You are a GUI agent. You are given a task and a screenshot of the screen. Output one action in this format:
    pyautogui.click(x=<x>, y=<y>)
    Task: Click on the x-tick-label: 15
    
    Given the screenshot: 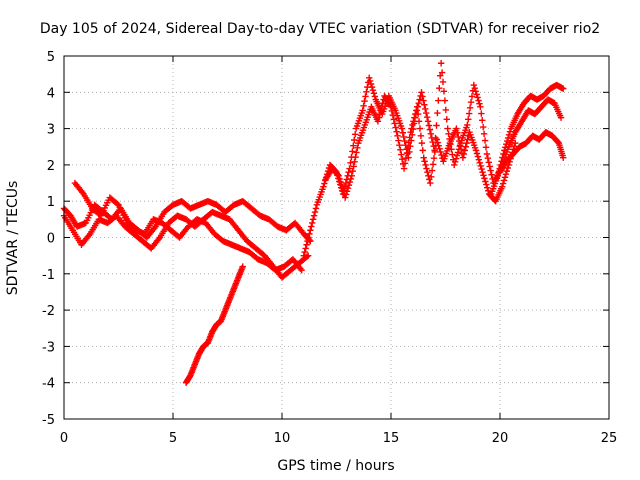 What is the action you would take?
    pyautogui.click(x=391, y=438)
    